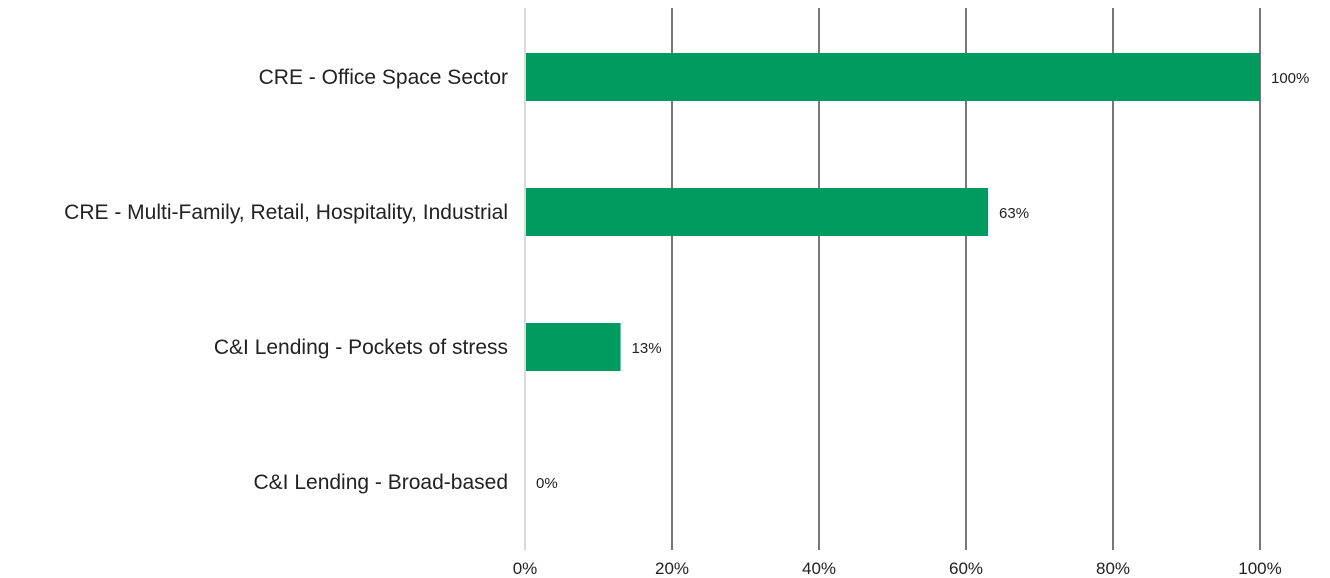  What do you see at coordinates (966, 568) in the screenshot?
I see `x-tick-label: 60%` at bounding box center [966, 568].